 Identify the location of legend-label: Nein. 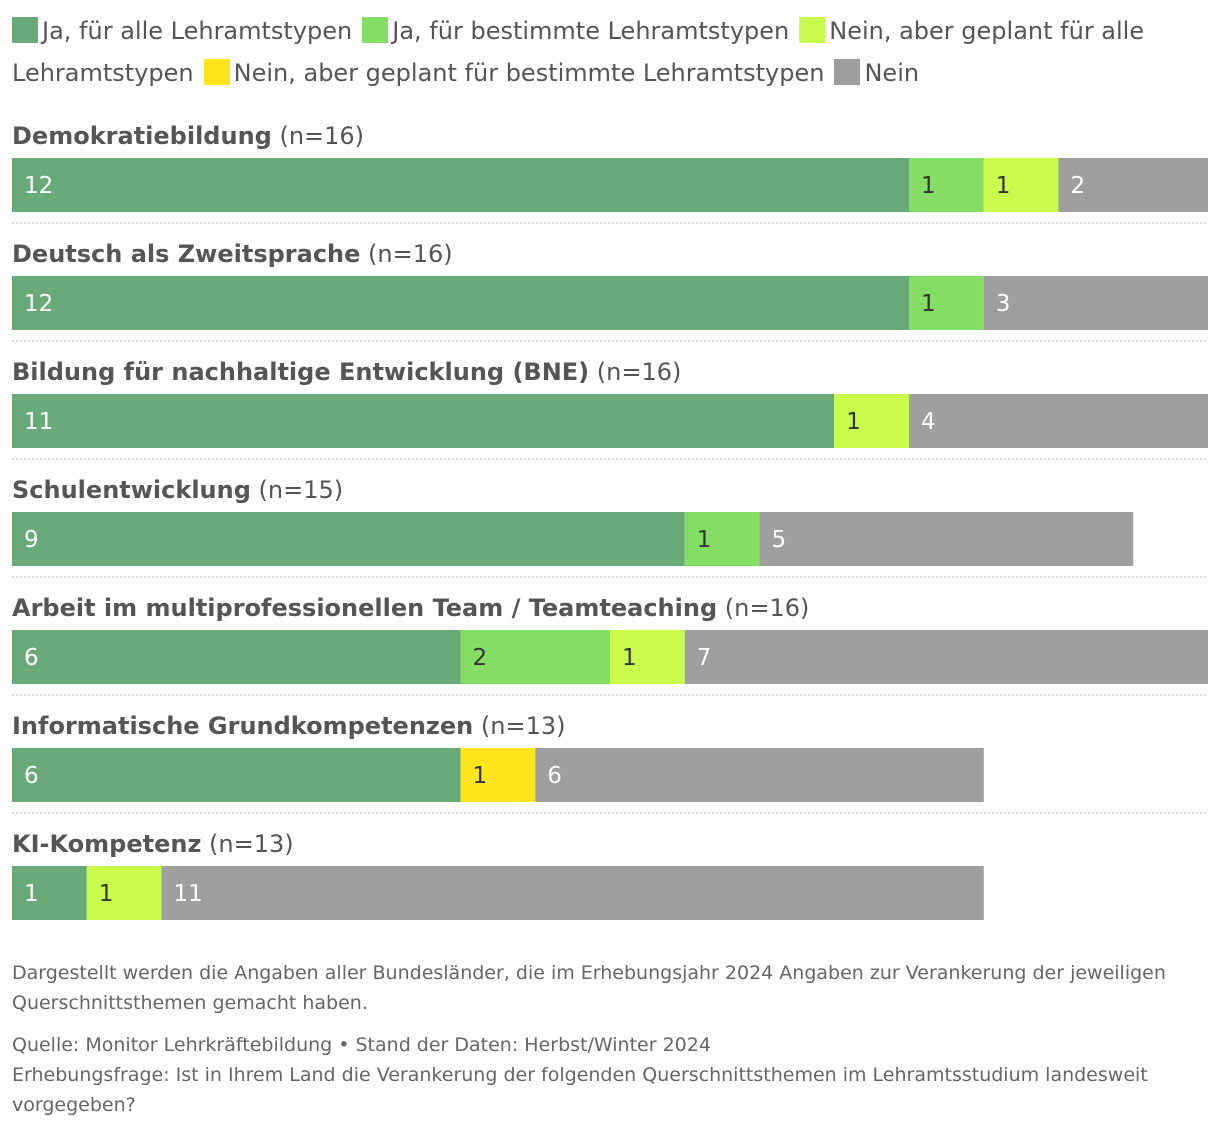
(892, 73).